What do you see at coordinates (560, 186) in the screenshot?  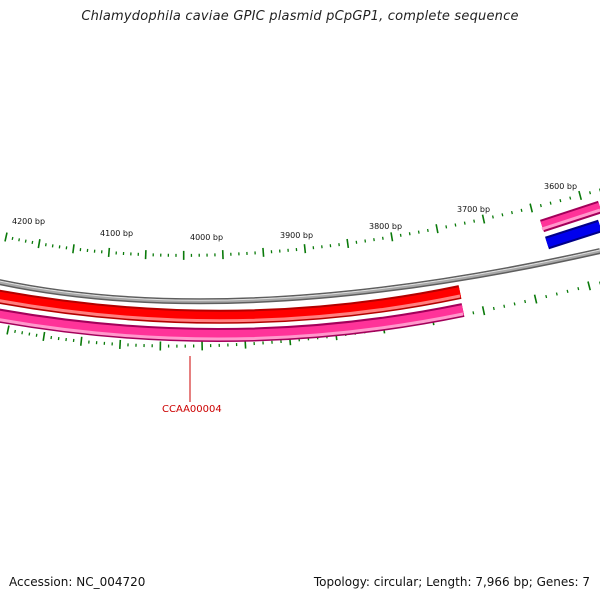 I see `tick-label-3600: 3600 bp` at bounding box center [560, 186].